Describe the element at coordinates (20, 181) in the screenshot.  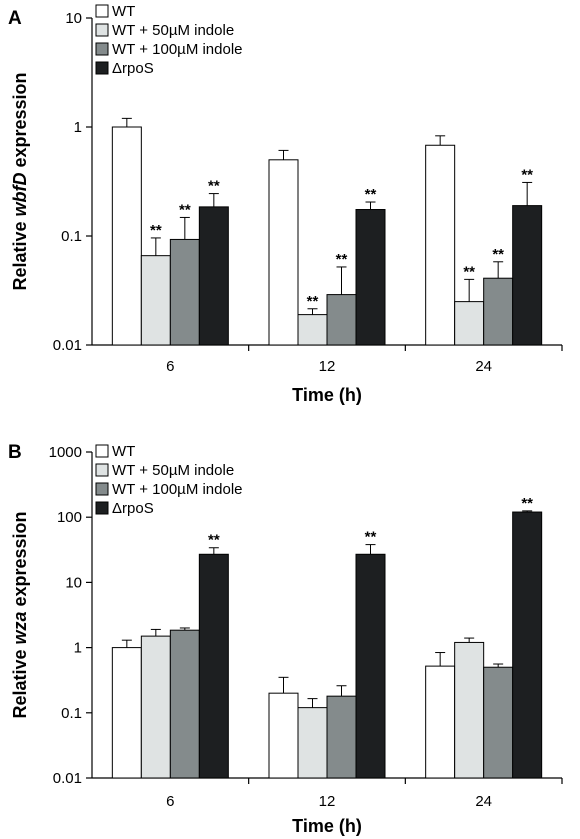
I see `y-axis-title: Relative wbfD expression` at that location.